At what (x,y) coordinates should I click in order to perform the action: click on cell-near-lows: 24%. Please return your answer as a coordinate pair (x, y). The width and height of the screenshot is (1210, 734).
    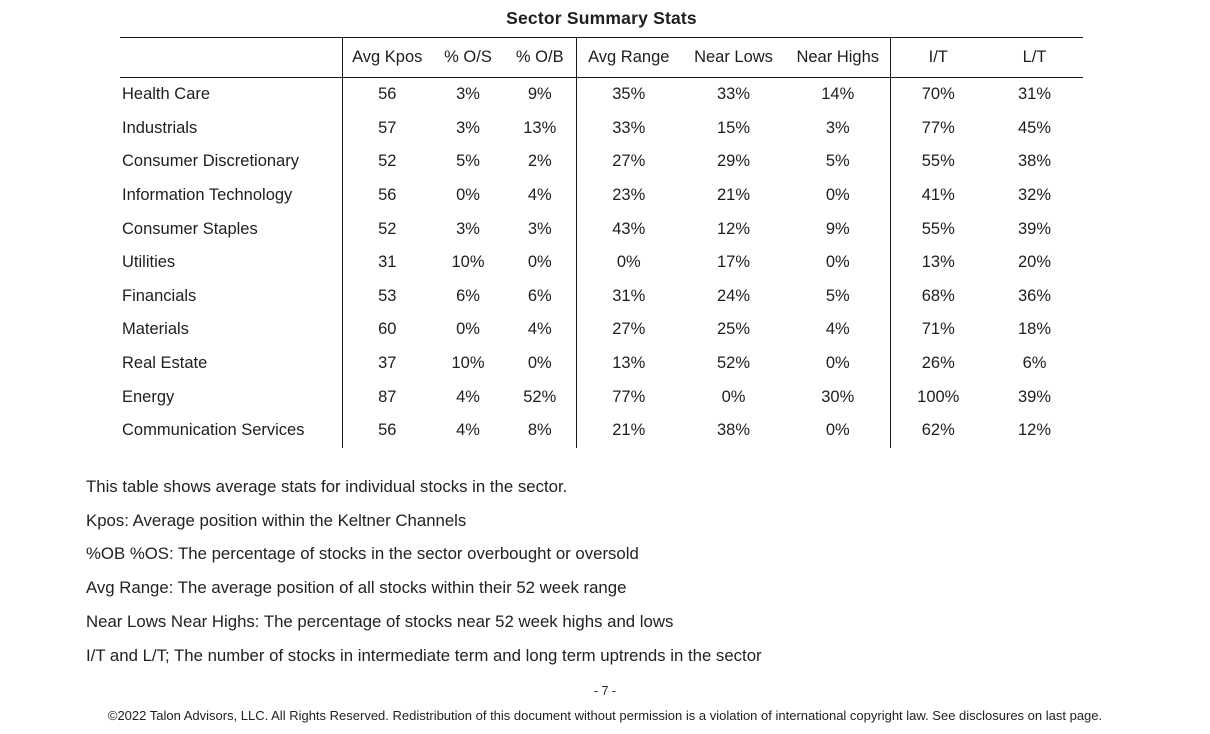
    Looking at the image, I should click on (733, 295).